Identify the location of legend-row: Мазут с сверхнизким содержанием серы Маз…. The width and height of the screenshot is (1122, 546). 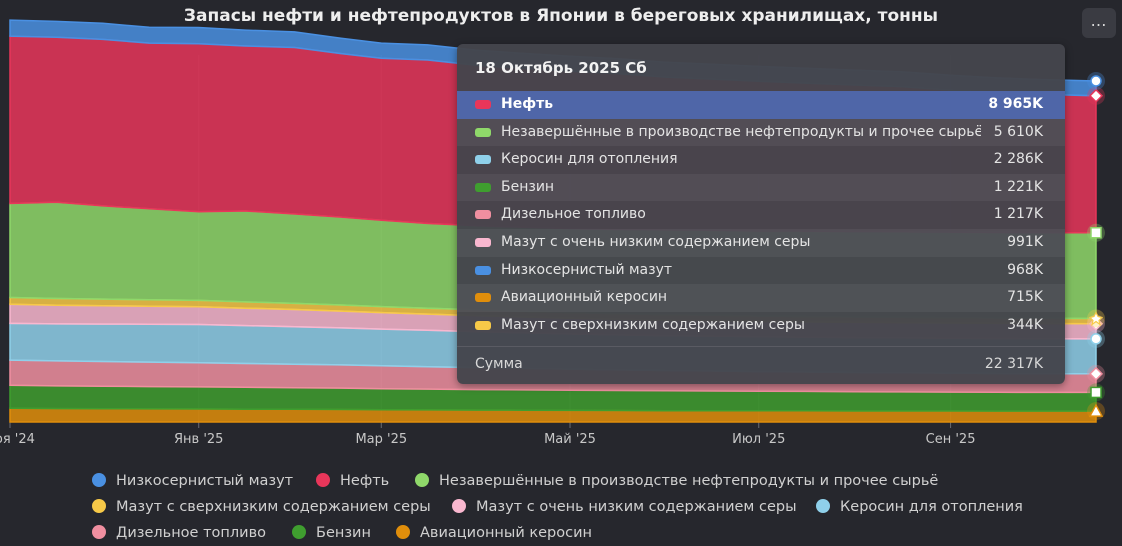
(592, 507).